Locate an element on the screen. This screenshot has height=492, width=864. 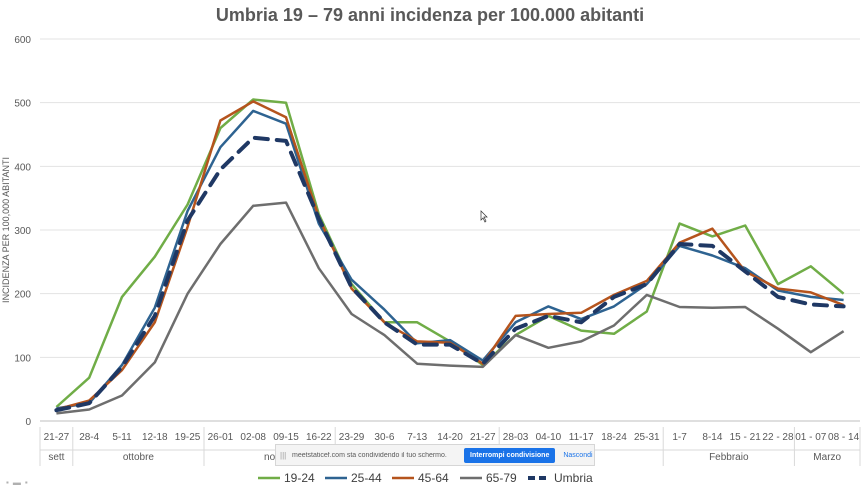
x-axis-months: settottobrenoaioFebbraioMarzo is located at coordinates (450, 446).